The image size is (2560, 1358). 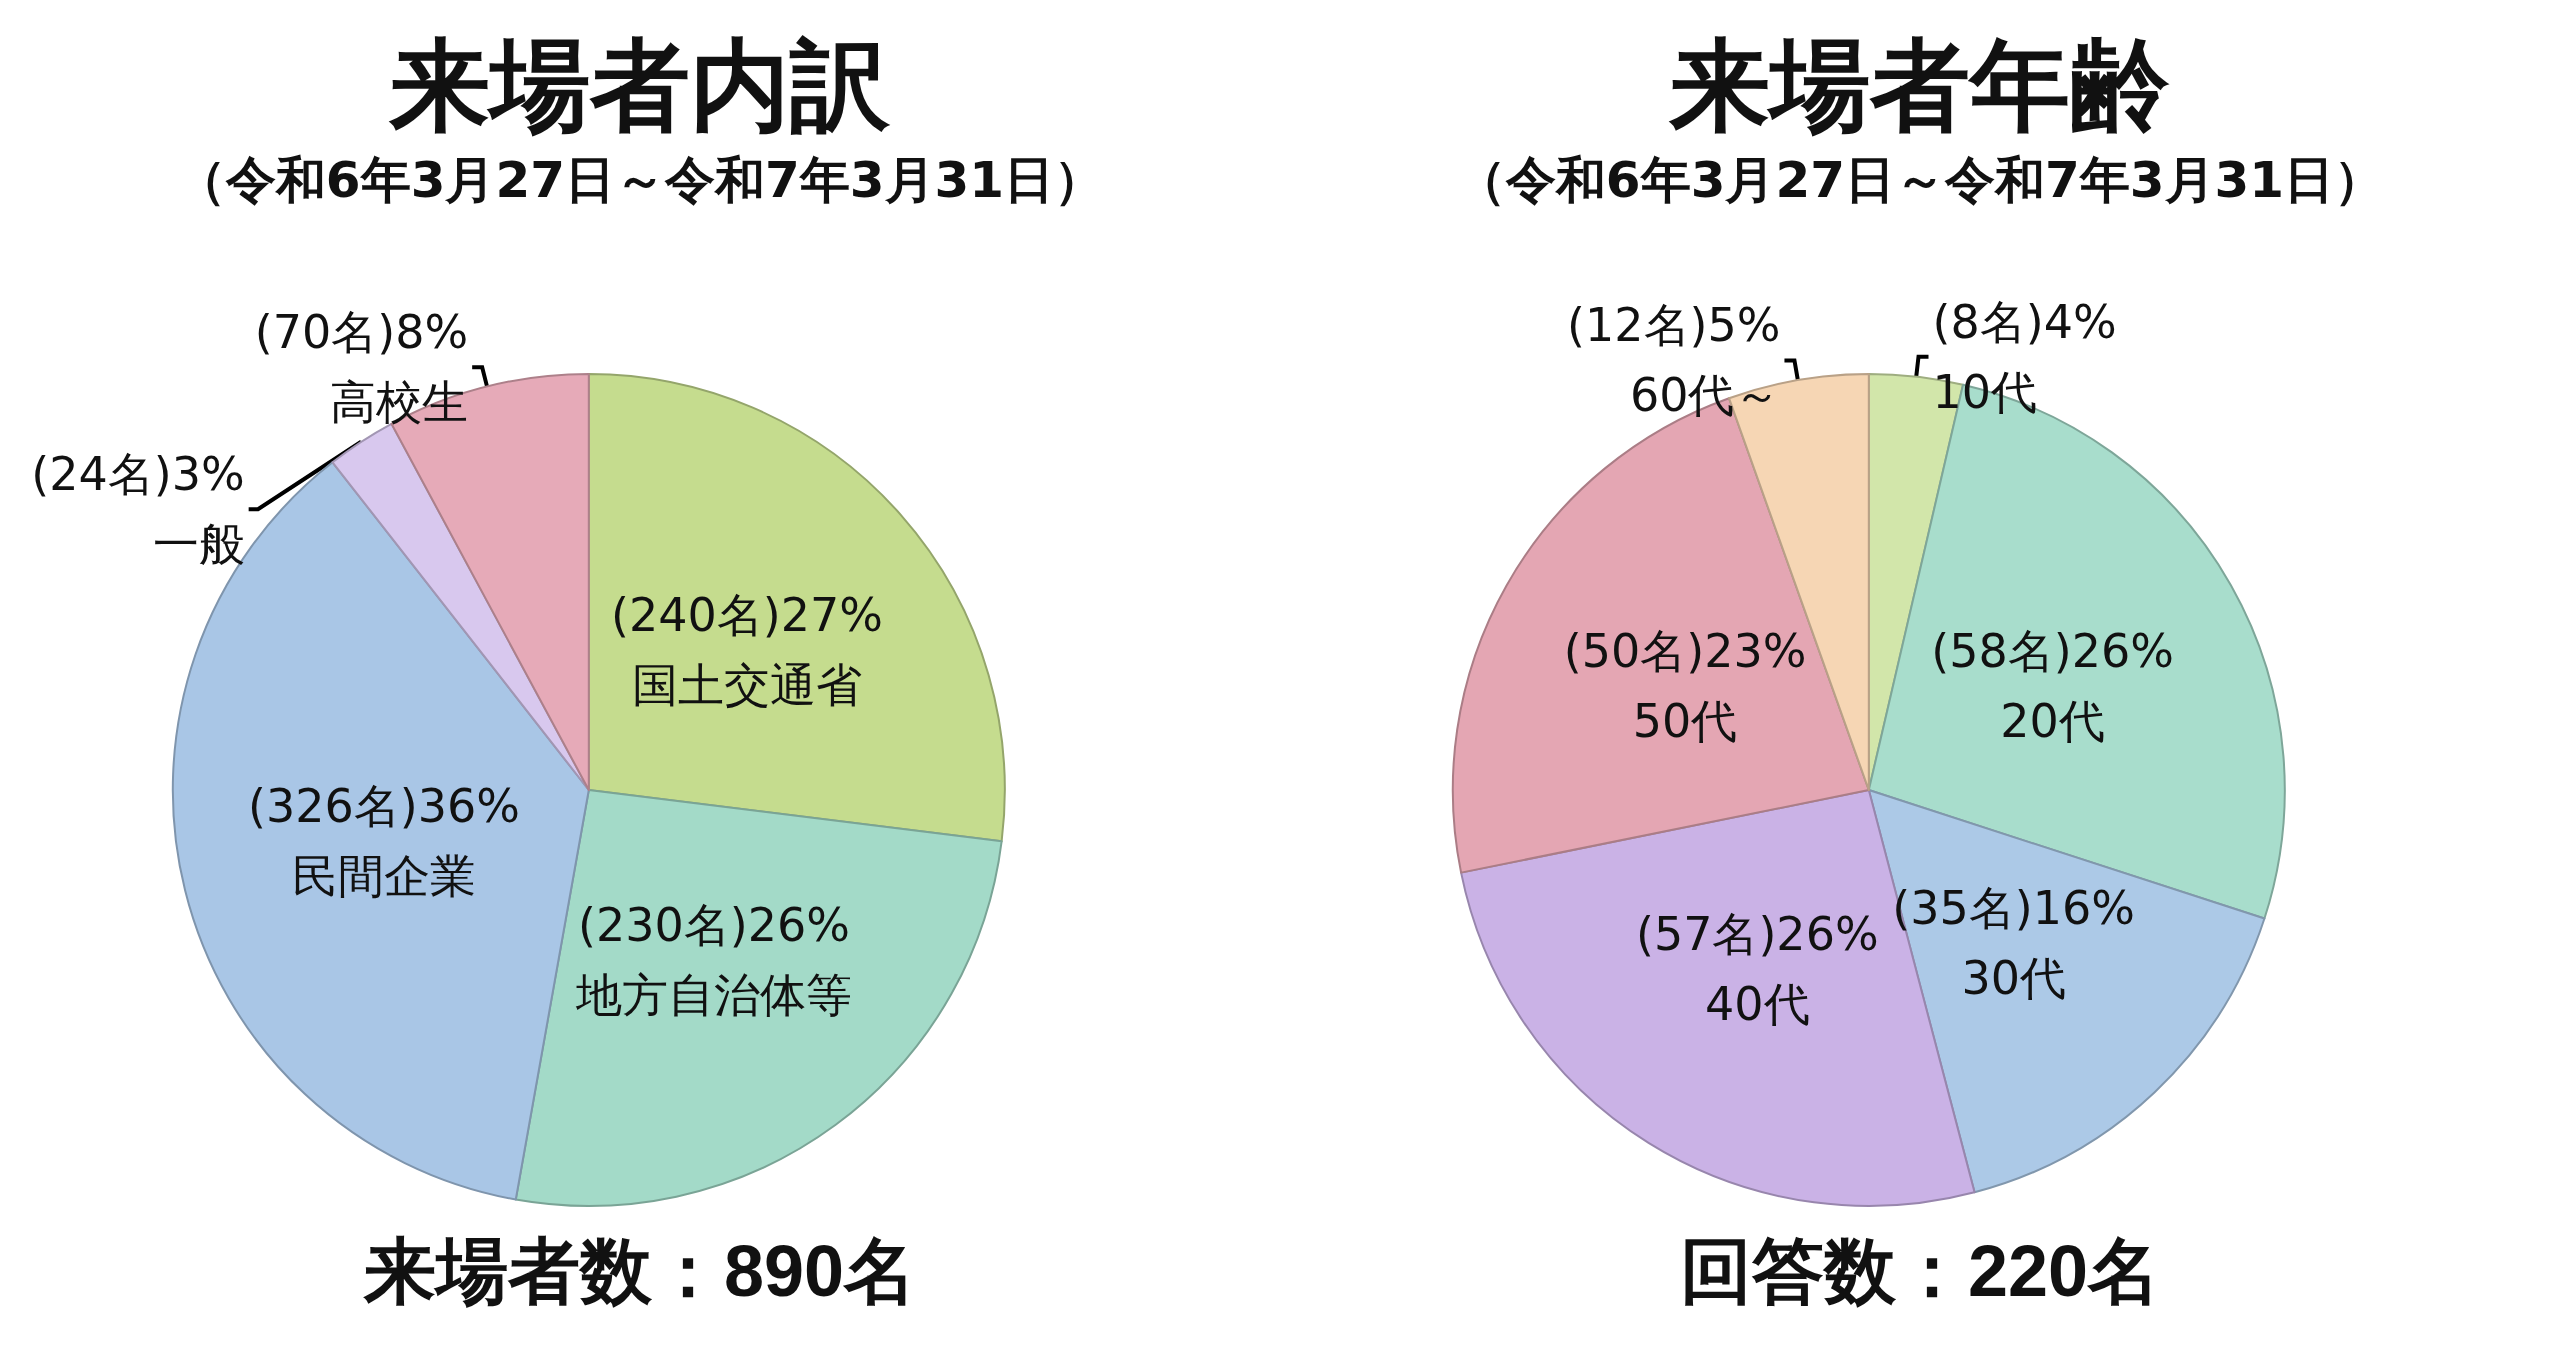 I want to click on data-label: (50名)23%, so click(x=1685, y=651).